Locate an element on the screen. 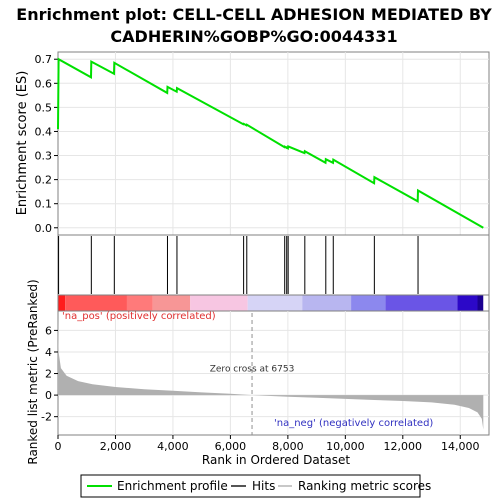  metric-y-tick-label: 4 is located at coordinates (48, 352).